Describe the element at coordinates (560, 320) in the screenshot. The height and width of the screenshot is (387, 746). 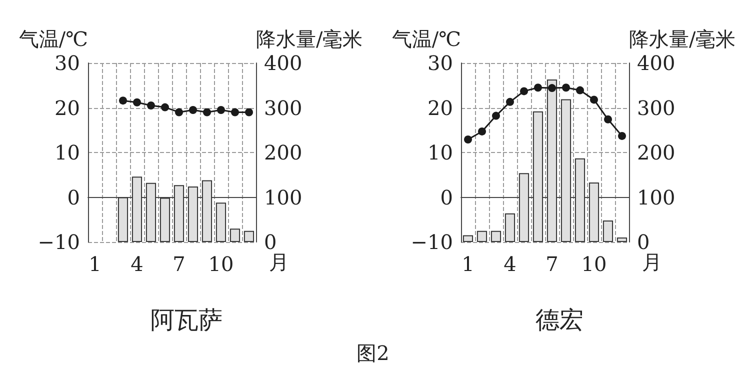
I see `text: 德宏` at that location.